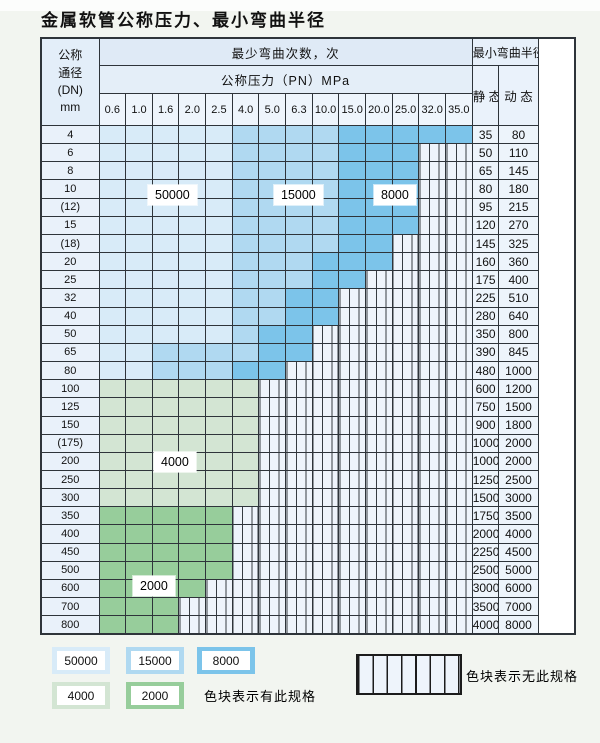  Describe the element at coordinates (70, 262) in the screenshot. I see `dn-cell: 20` at that location.